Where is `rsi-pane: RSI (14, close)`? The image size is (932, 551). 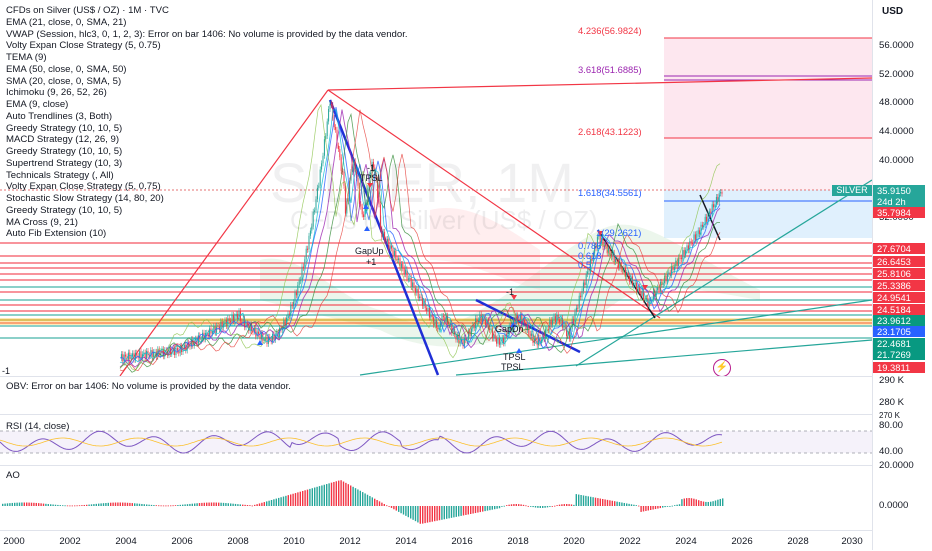 rsi-pane: RSI (14, close) is located at coordinates (436, 440).